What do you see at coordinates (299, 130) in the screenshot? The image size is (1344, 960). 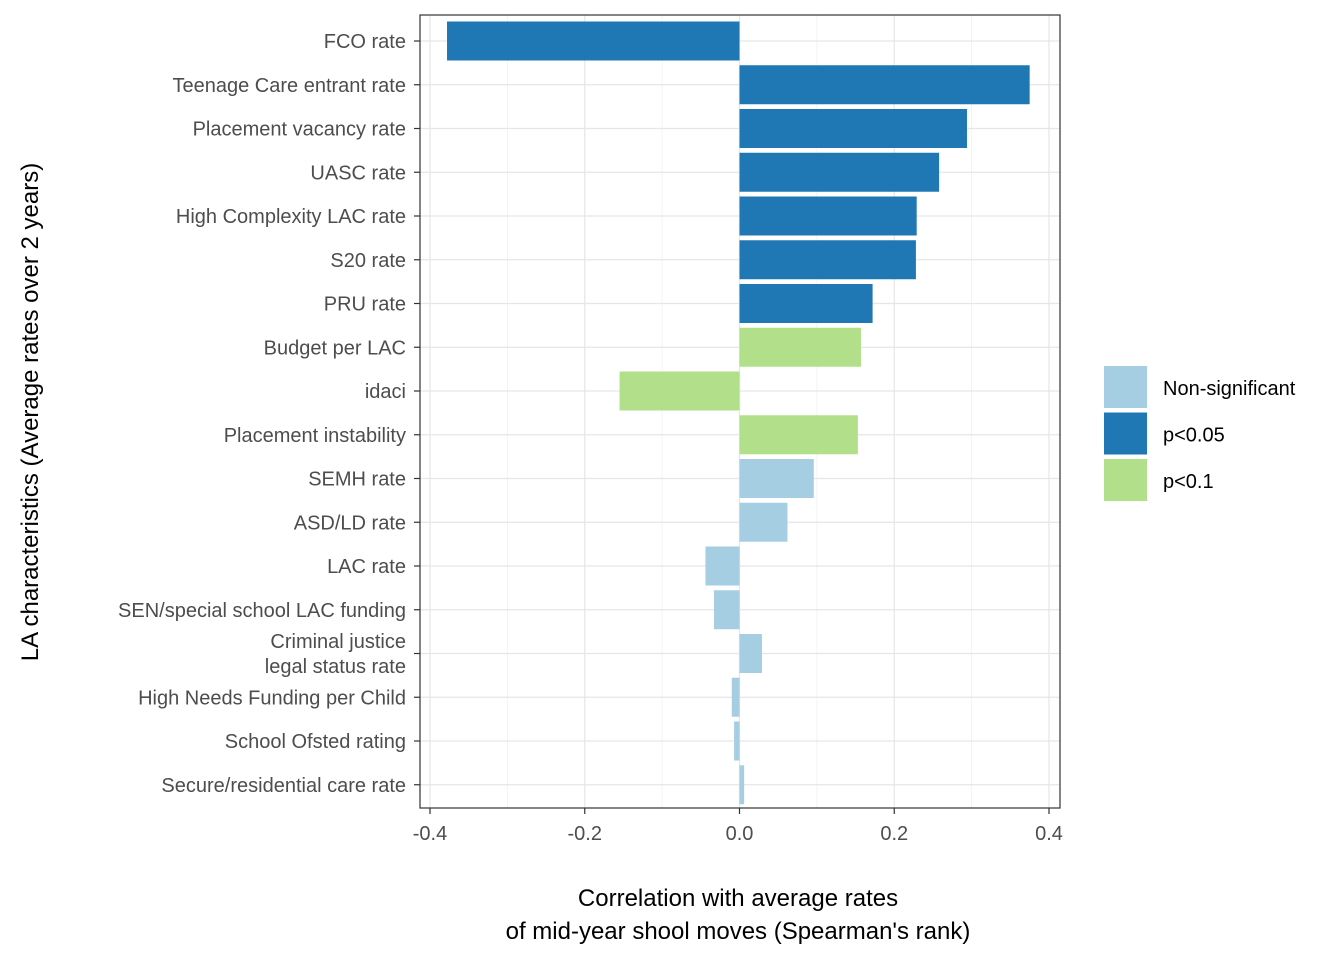 I see `y-tick-label: Placement vacancy rate` at bounding box center [299, 130].